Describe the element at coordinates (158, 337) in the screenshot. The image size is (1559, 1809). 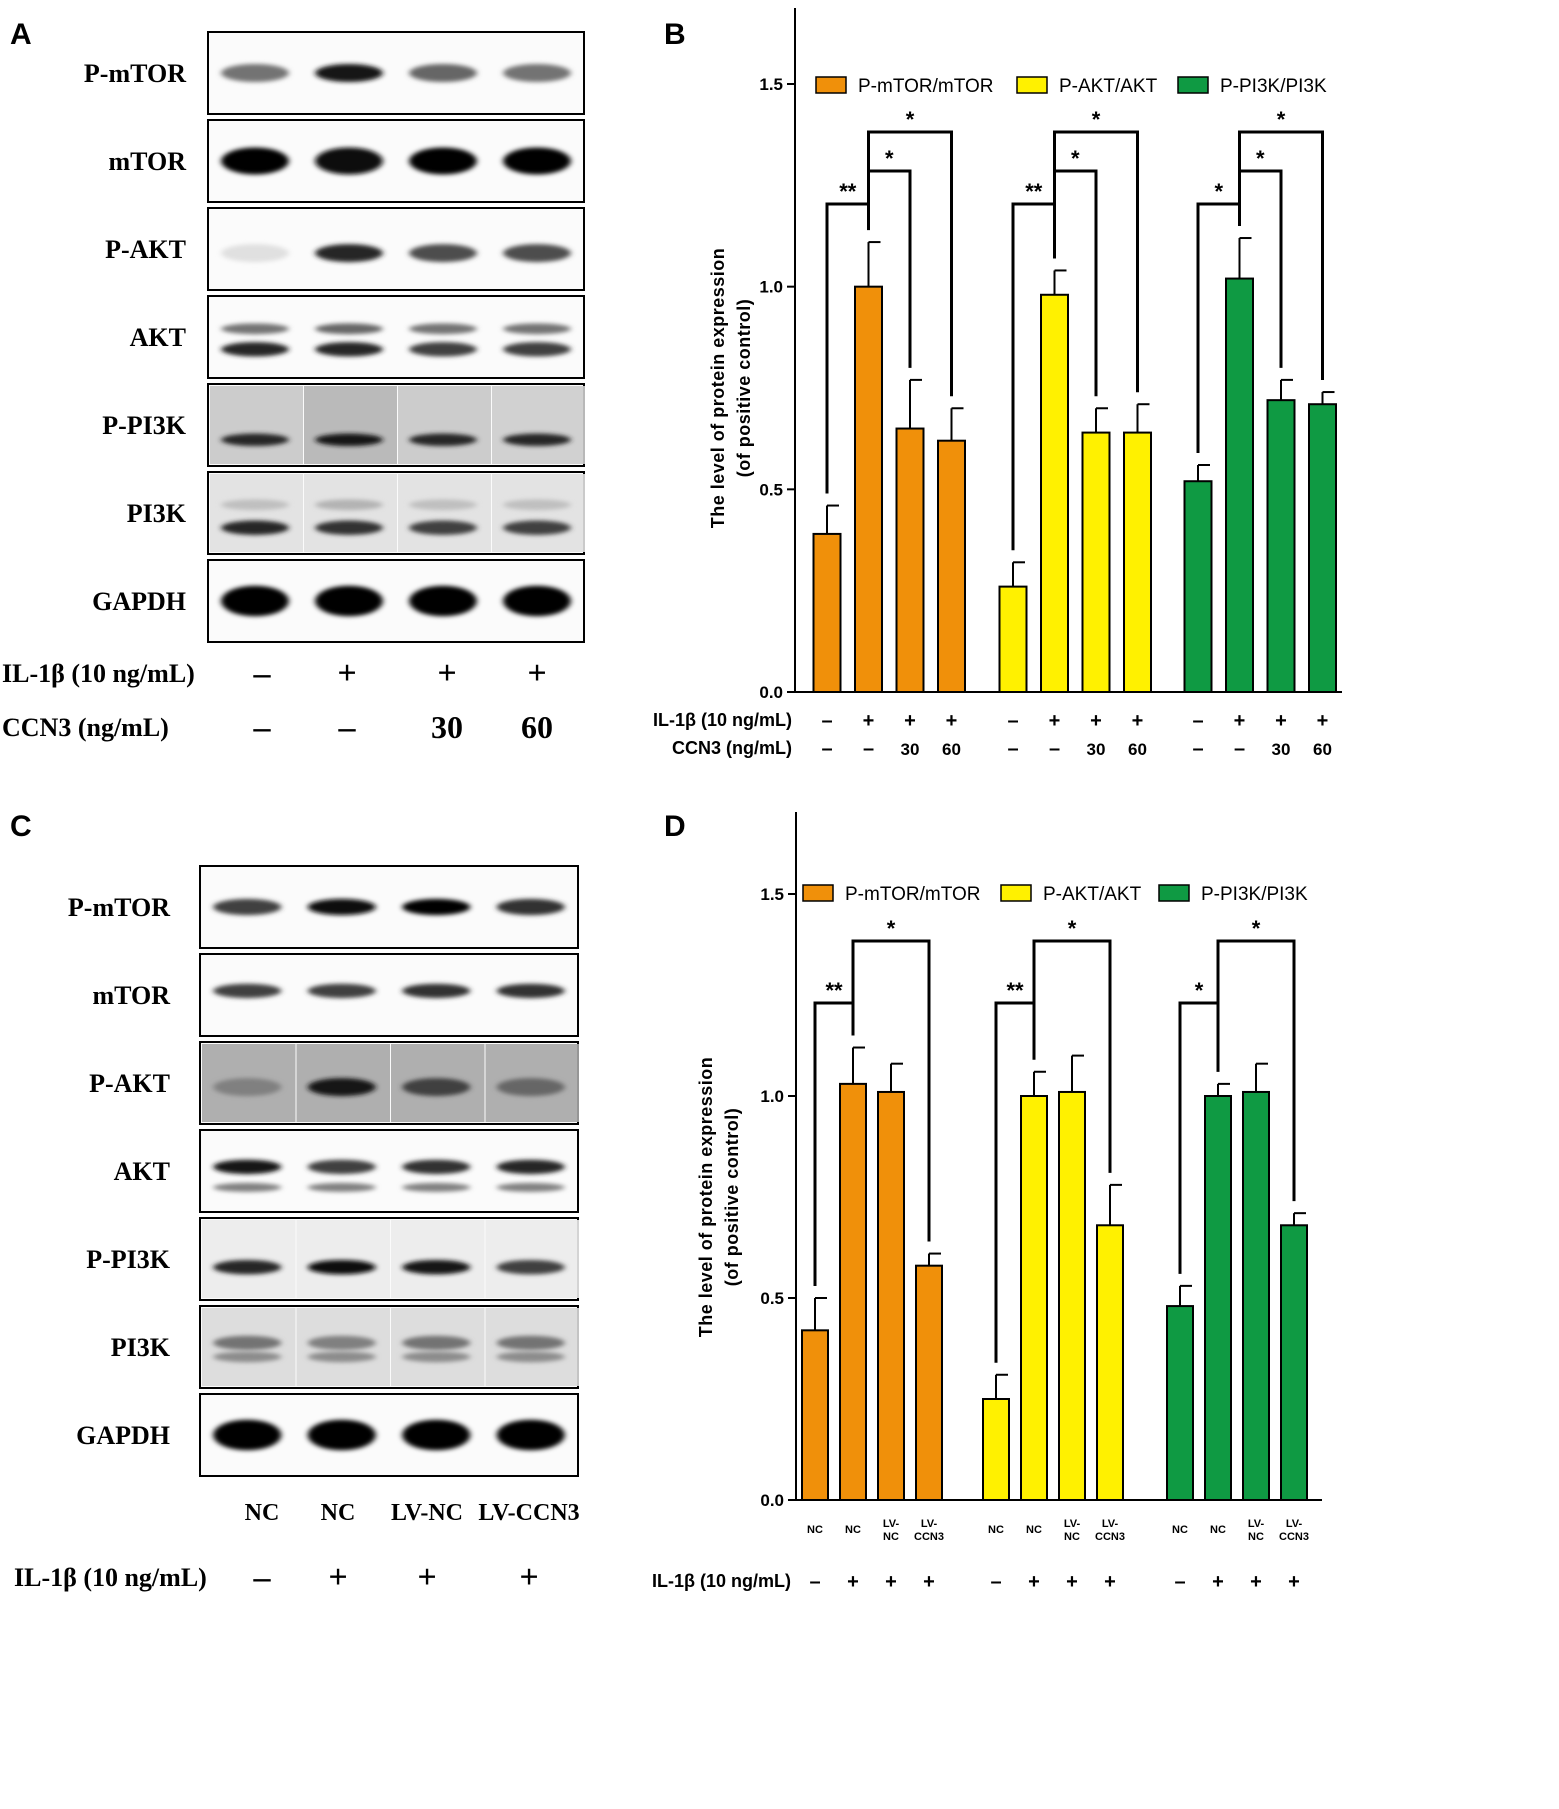
I see `blot-label: AKT` at that location.